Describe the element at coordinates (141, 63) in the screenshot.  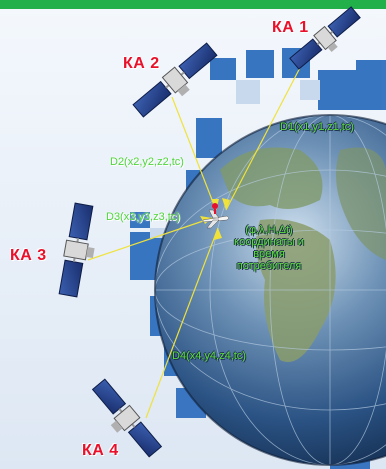
I see `satellite-label-ka2: КА 2` at that location.